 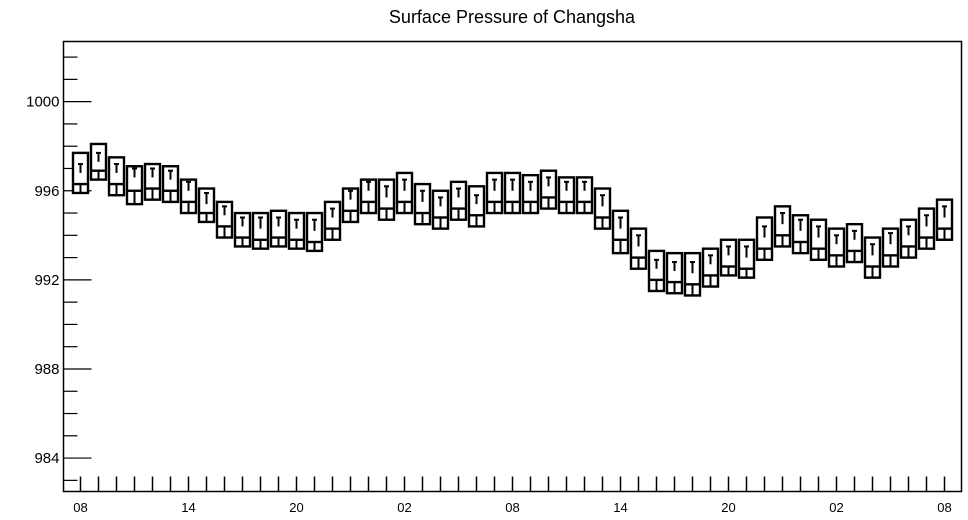 I want to click on y-tick-label: 996, so click(x=46, y=191).